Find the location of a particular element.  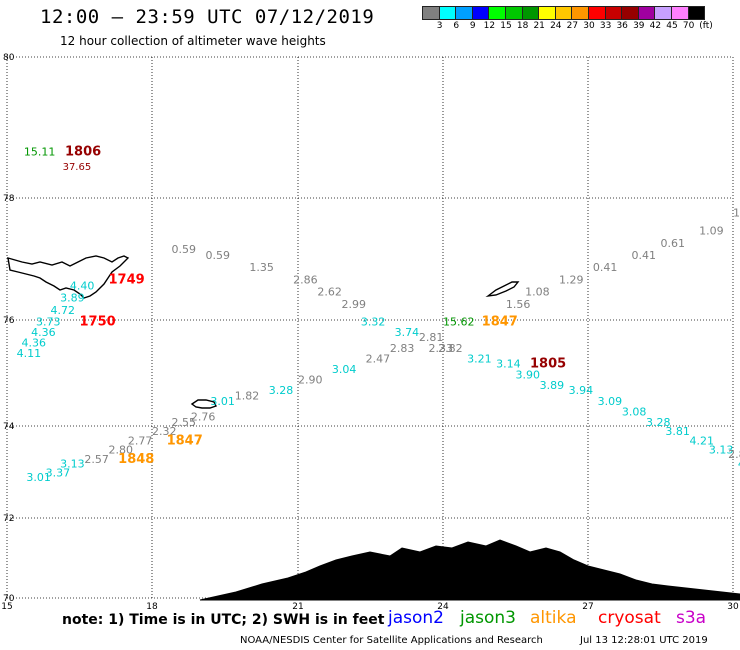

wave-height-colorbar is located at coordinates (564, 13).